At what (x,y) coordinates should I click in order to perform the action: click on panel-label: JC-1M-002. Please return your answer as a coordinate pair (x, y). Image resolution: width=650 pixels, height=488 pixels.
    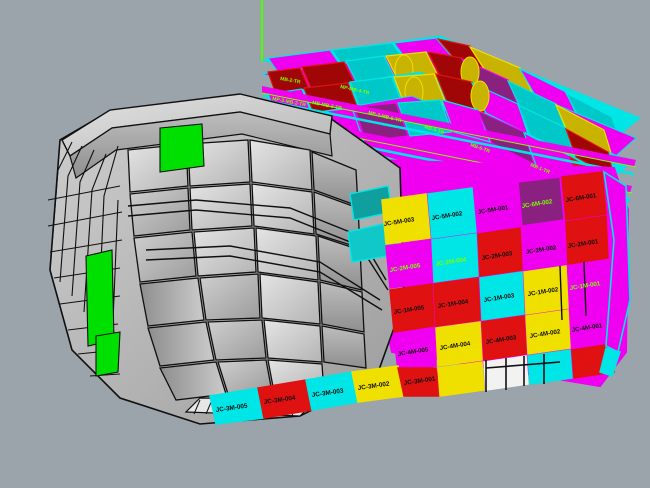
    Looking at the image, I should click on (543, 292).